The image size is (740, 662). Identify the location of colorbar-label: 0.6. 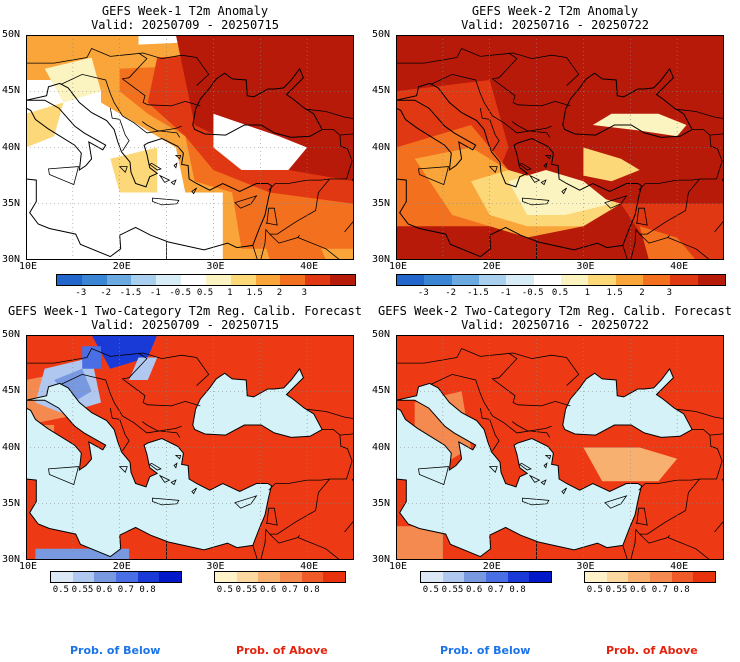
(638, 590).